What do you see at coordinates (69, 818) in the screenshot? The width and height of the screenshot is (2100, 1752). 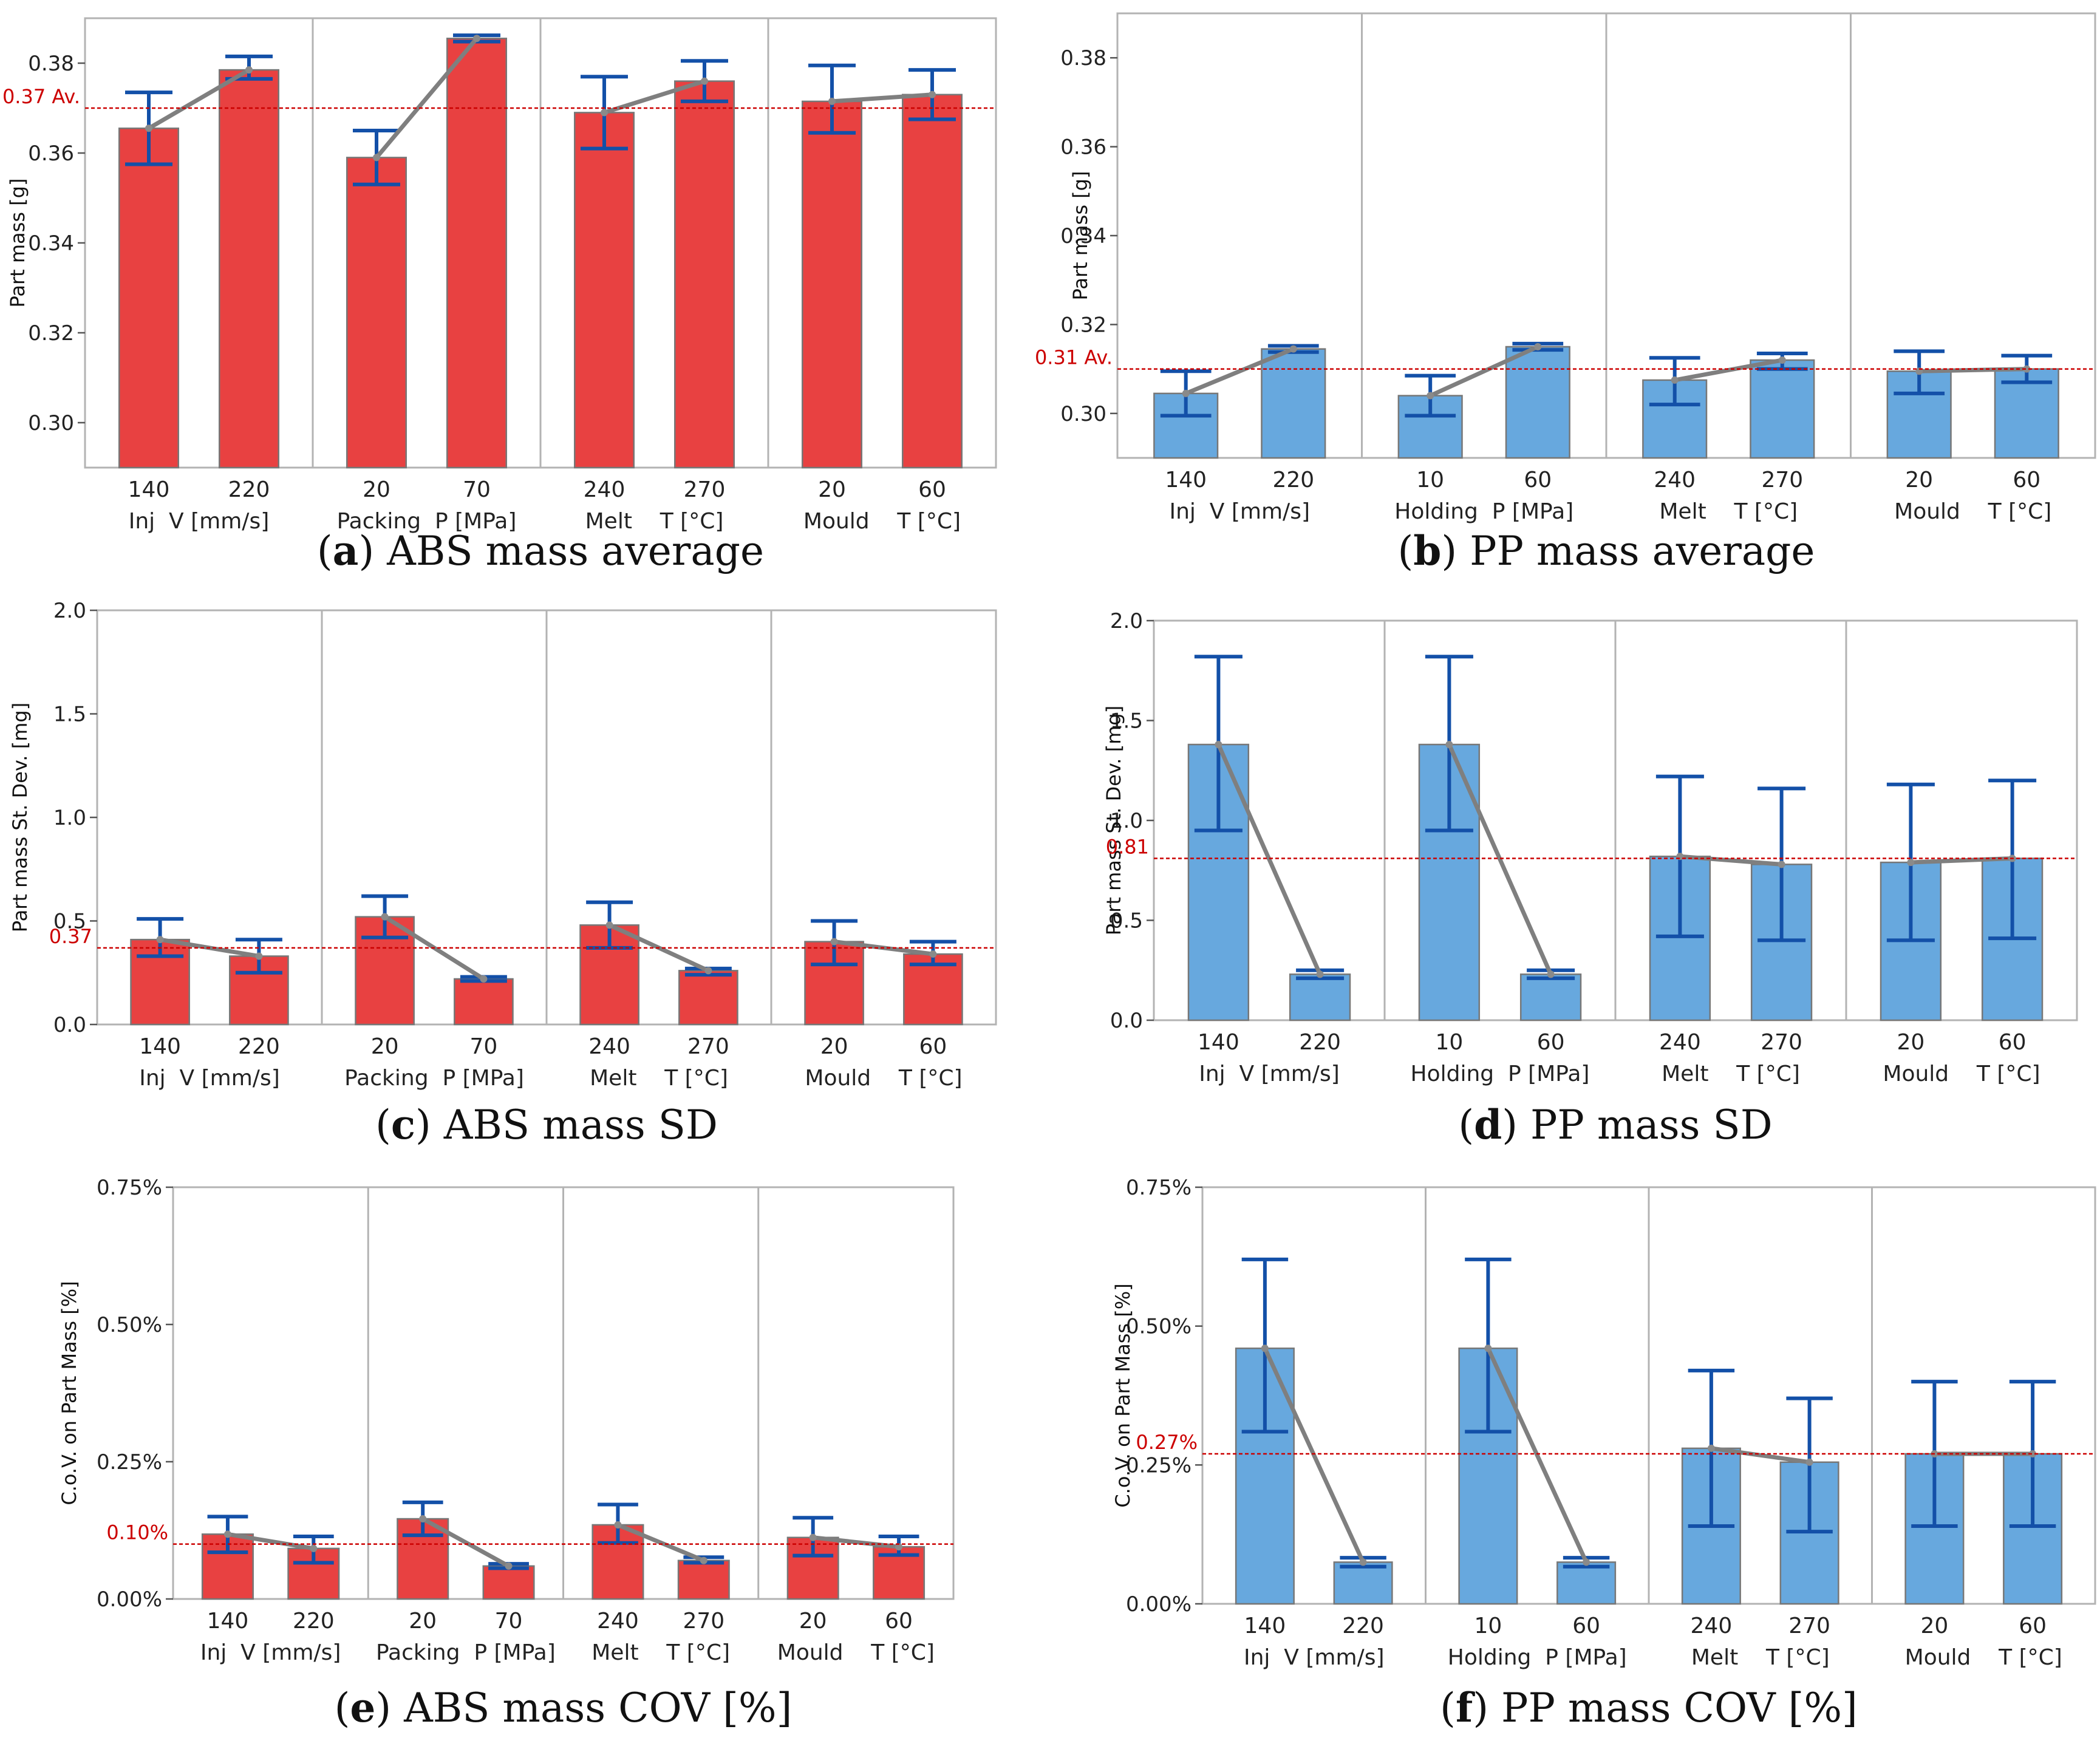 I see `y-tick-label: 1.0` at bounding box center [69, 818].